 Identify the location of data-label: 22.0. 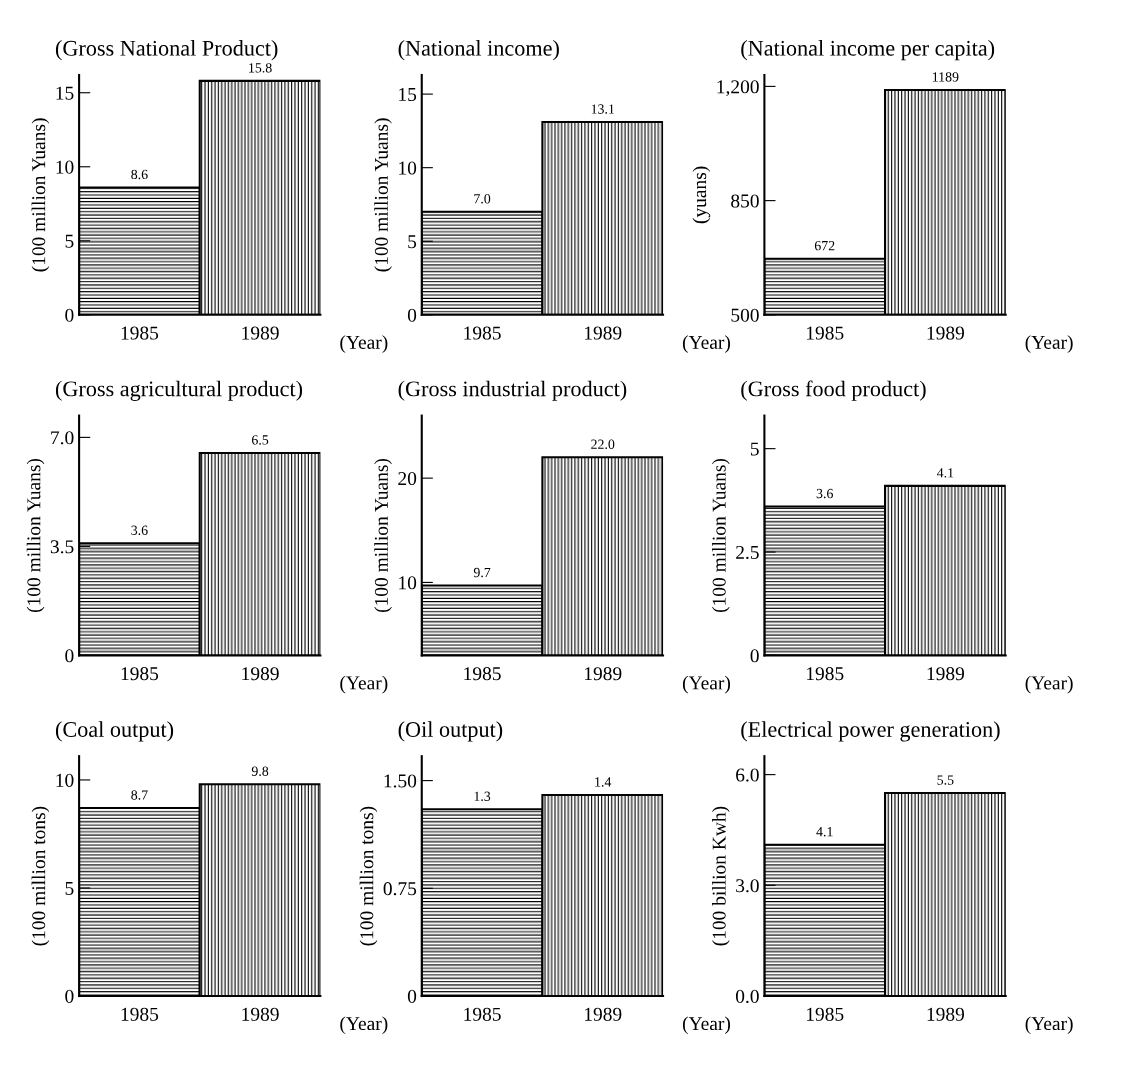
(603, 444).